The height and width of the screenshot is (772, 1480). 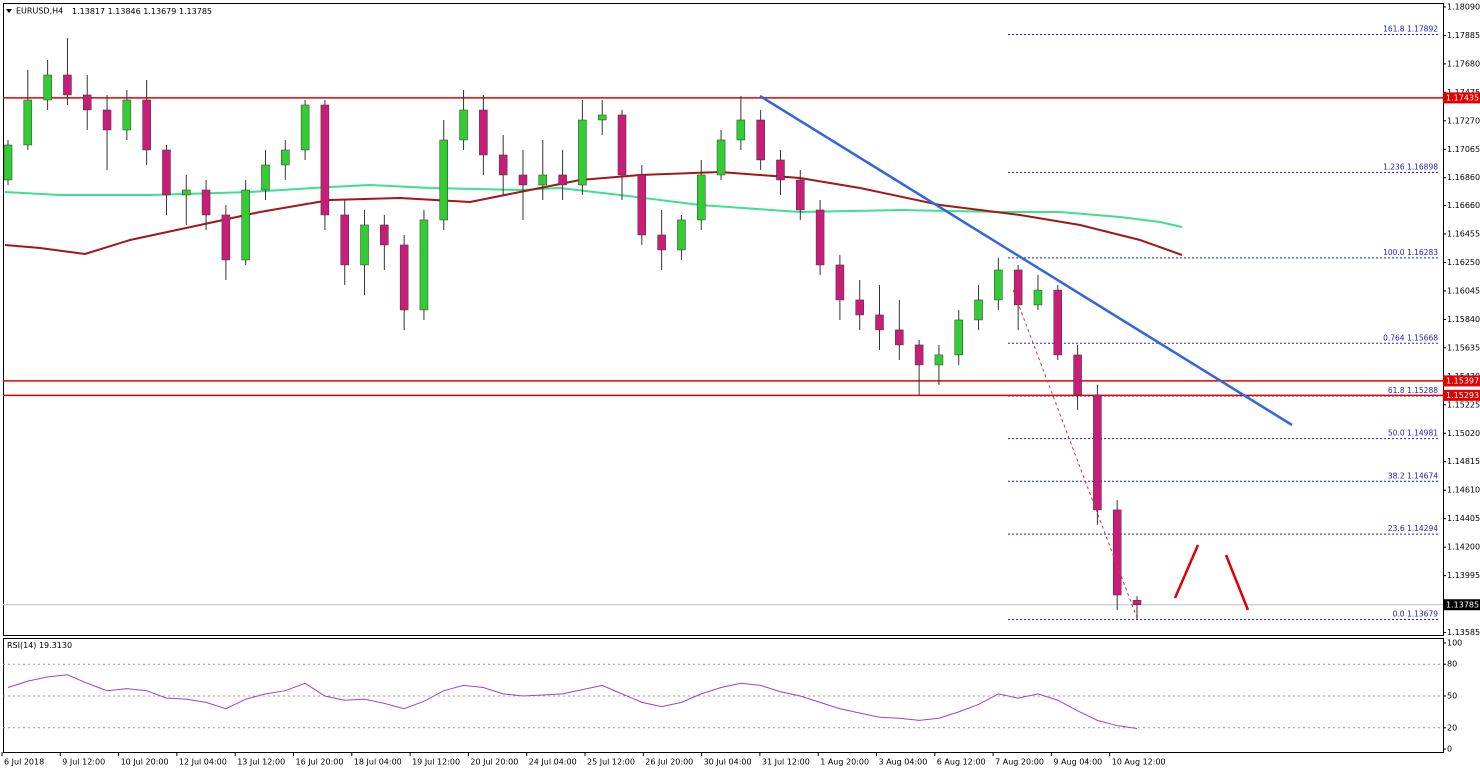 What do you see at coordinates (1399, 613) in the screenshot?
I see `fib-level: 0.0` at bounding box center [1399, 613].